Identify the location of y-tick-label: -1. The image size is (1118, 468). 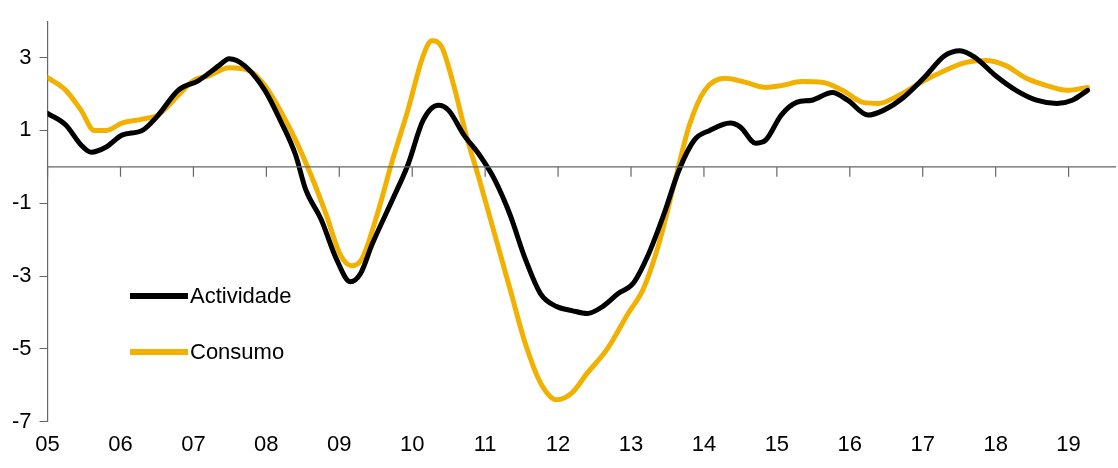
(22, 202).